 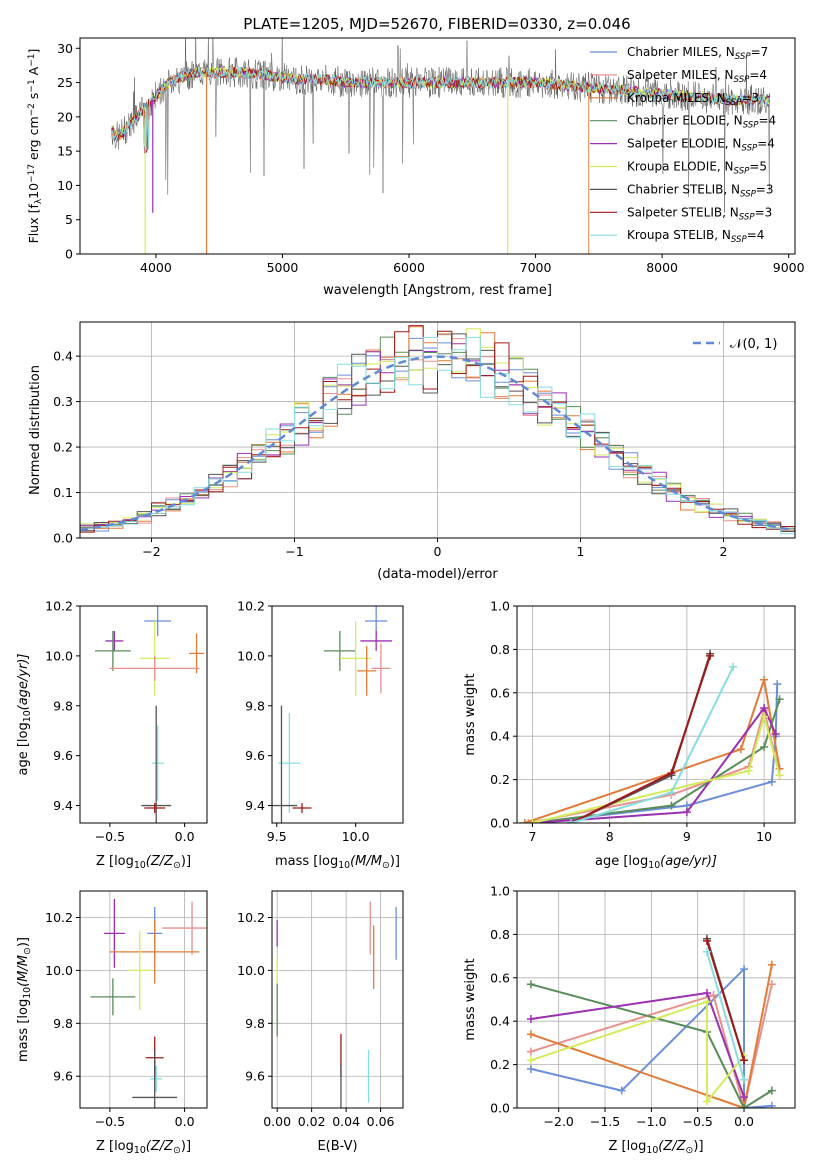 I want to click on gaussian-reference-line, so click(x=437, y=443).